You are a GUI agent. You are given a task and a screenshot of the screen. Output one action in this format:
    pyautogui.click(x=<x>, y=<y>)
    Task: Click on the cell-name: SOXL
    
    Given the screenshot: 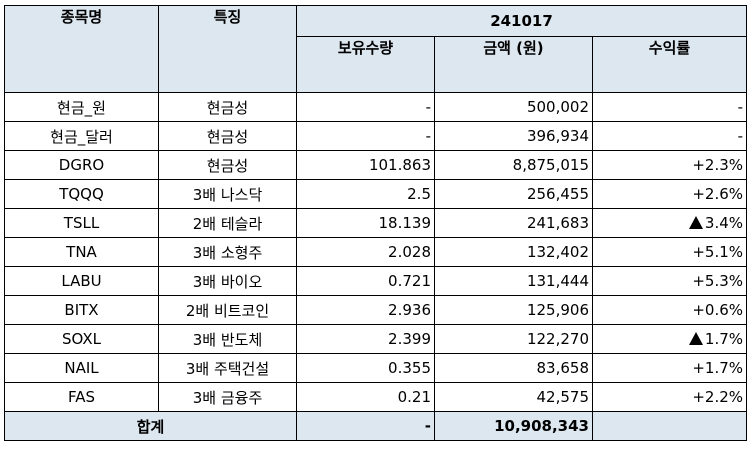 What is the action you would take?
    pyautogui.click(x=81, y=339)
    